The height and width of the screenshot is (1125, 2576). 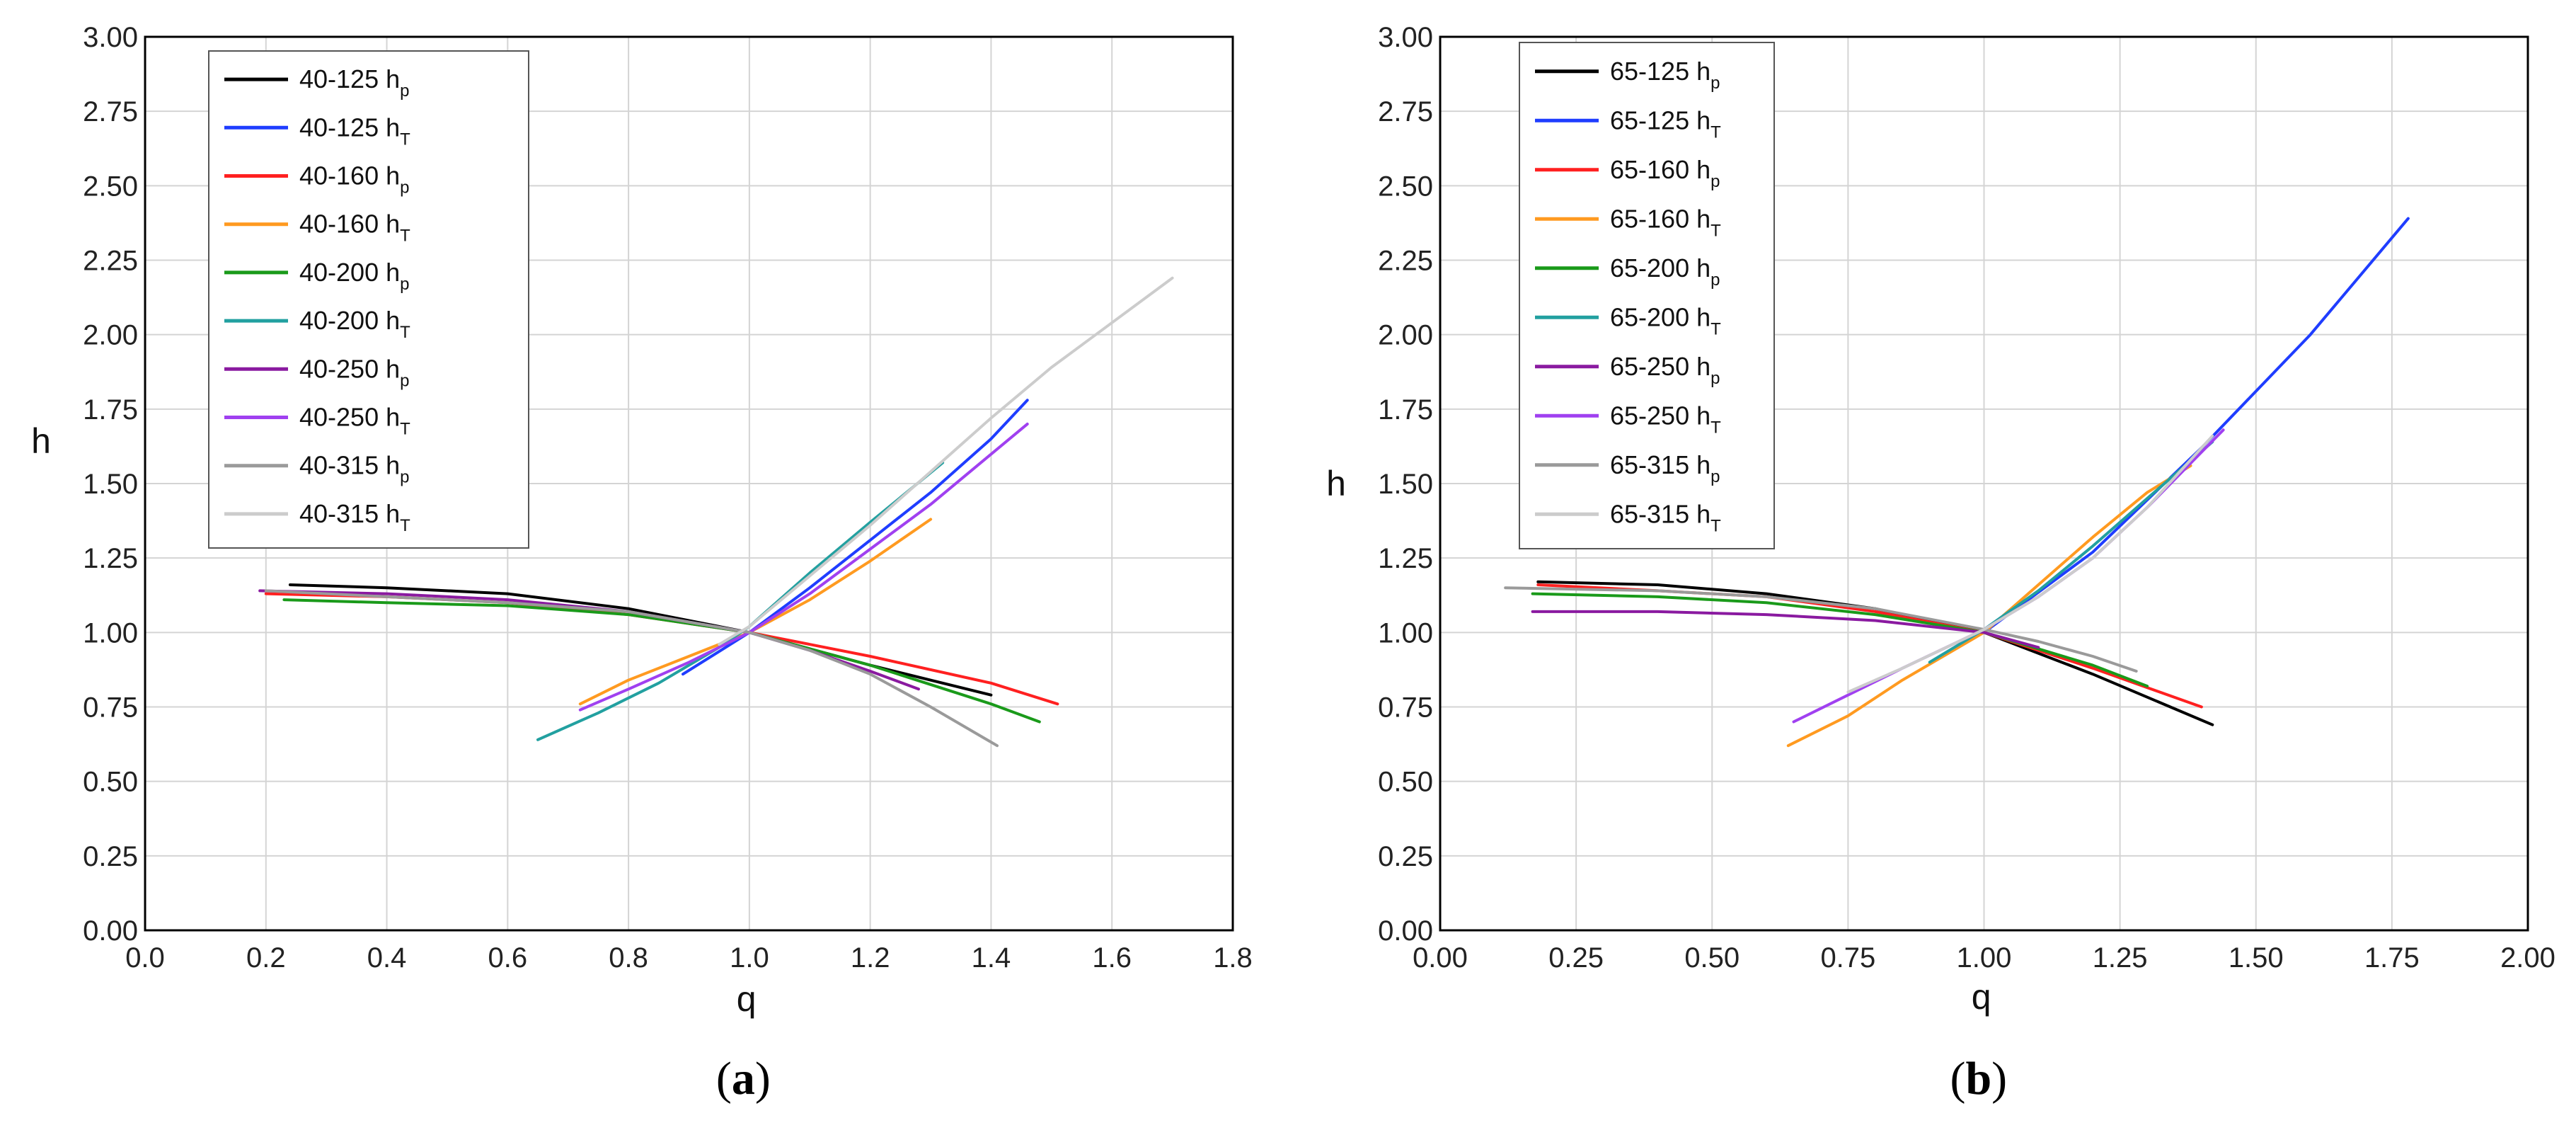 What do you see at coordinates (1660, 416) in the screenshot?
I see `legend-label-text: 65-250 h` at bounding box center [1660, 416].